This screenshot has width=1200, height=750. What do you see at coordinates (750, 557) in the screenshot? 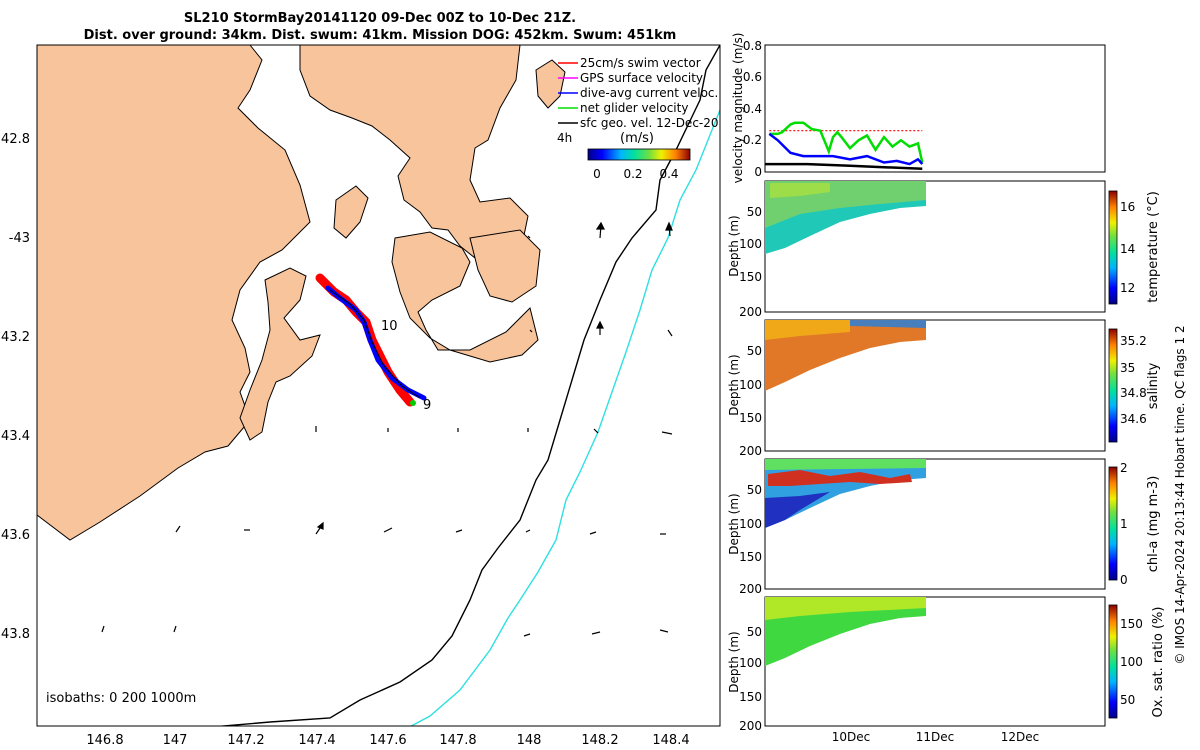
I see `chla-y-tick: 150` at bounding box center [750, 557].